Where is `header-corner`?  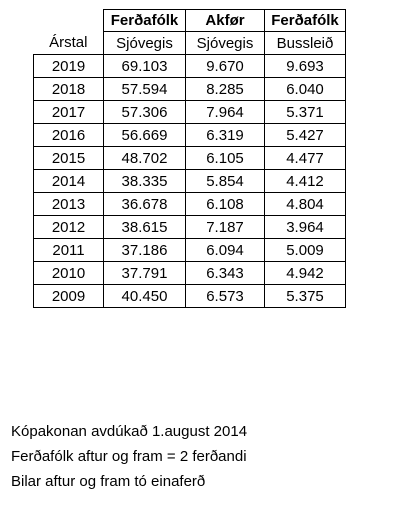
header-corner is located at coordinates (68, 20).